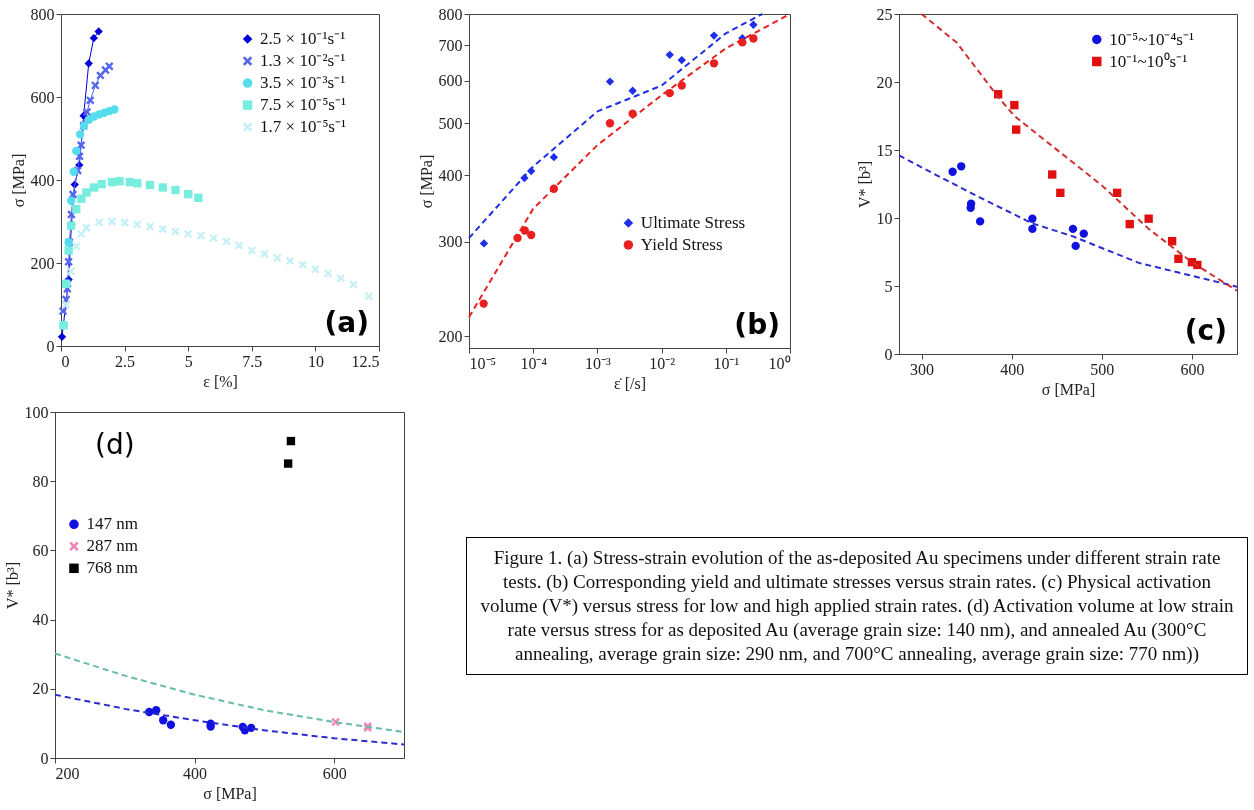 This screenshot has width=1254, height=810. Describe the element at coordinates (303, 127) in the screenshot. I see `legend-label: 1.7 × 10⁻⁵s⁻¹` at that location.